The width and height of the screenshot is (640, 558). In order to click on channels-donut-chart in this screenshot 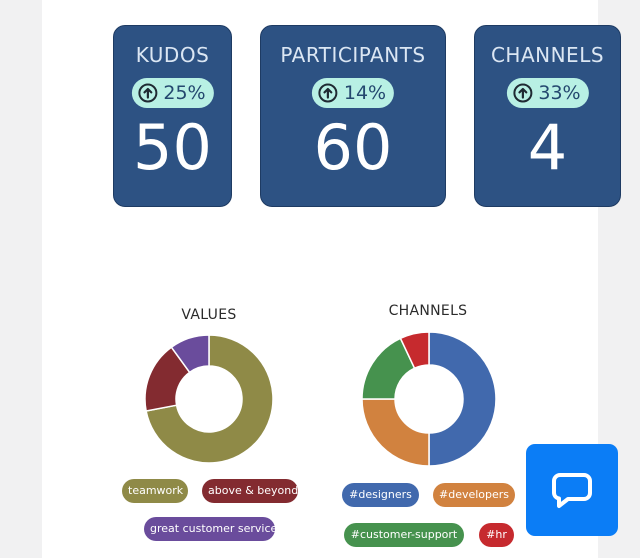, I will do `click(429, 399)`.